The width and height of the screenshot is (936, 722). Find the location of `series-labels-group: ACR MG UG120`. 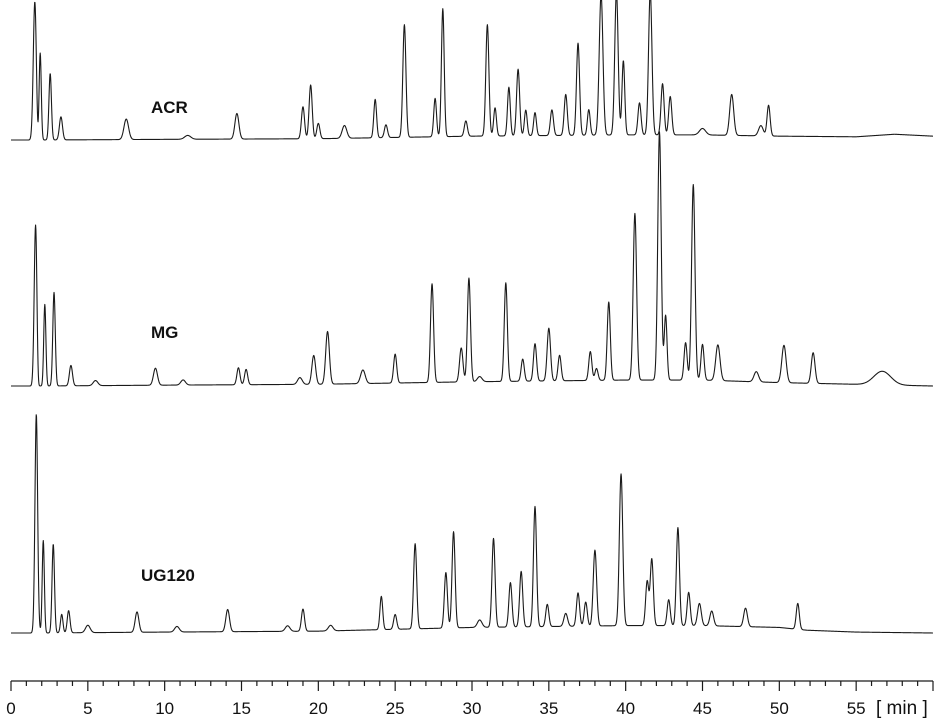

series-labels-group: ACR MG UG120 is located at coordinates (168, 341).